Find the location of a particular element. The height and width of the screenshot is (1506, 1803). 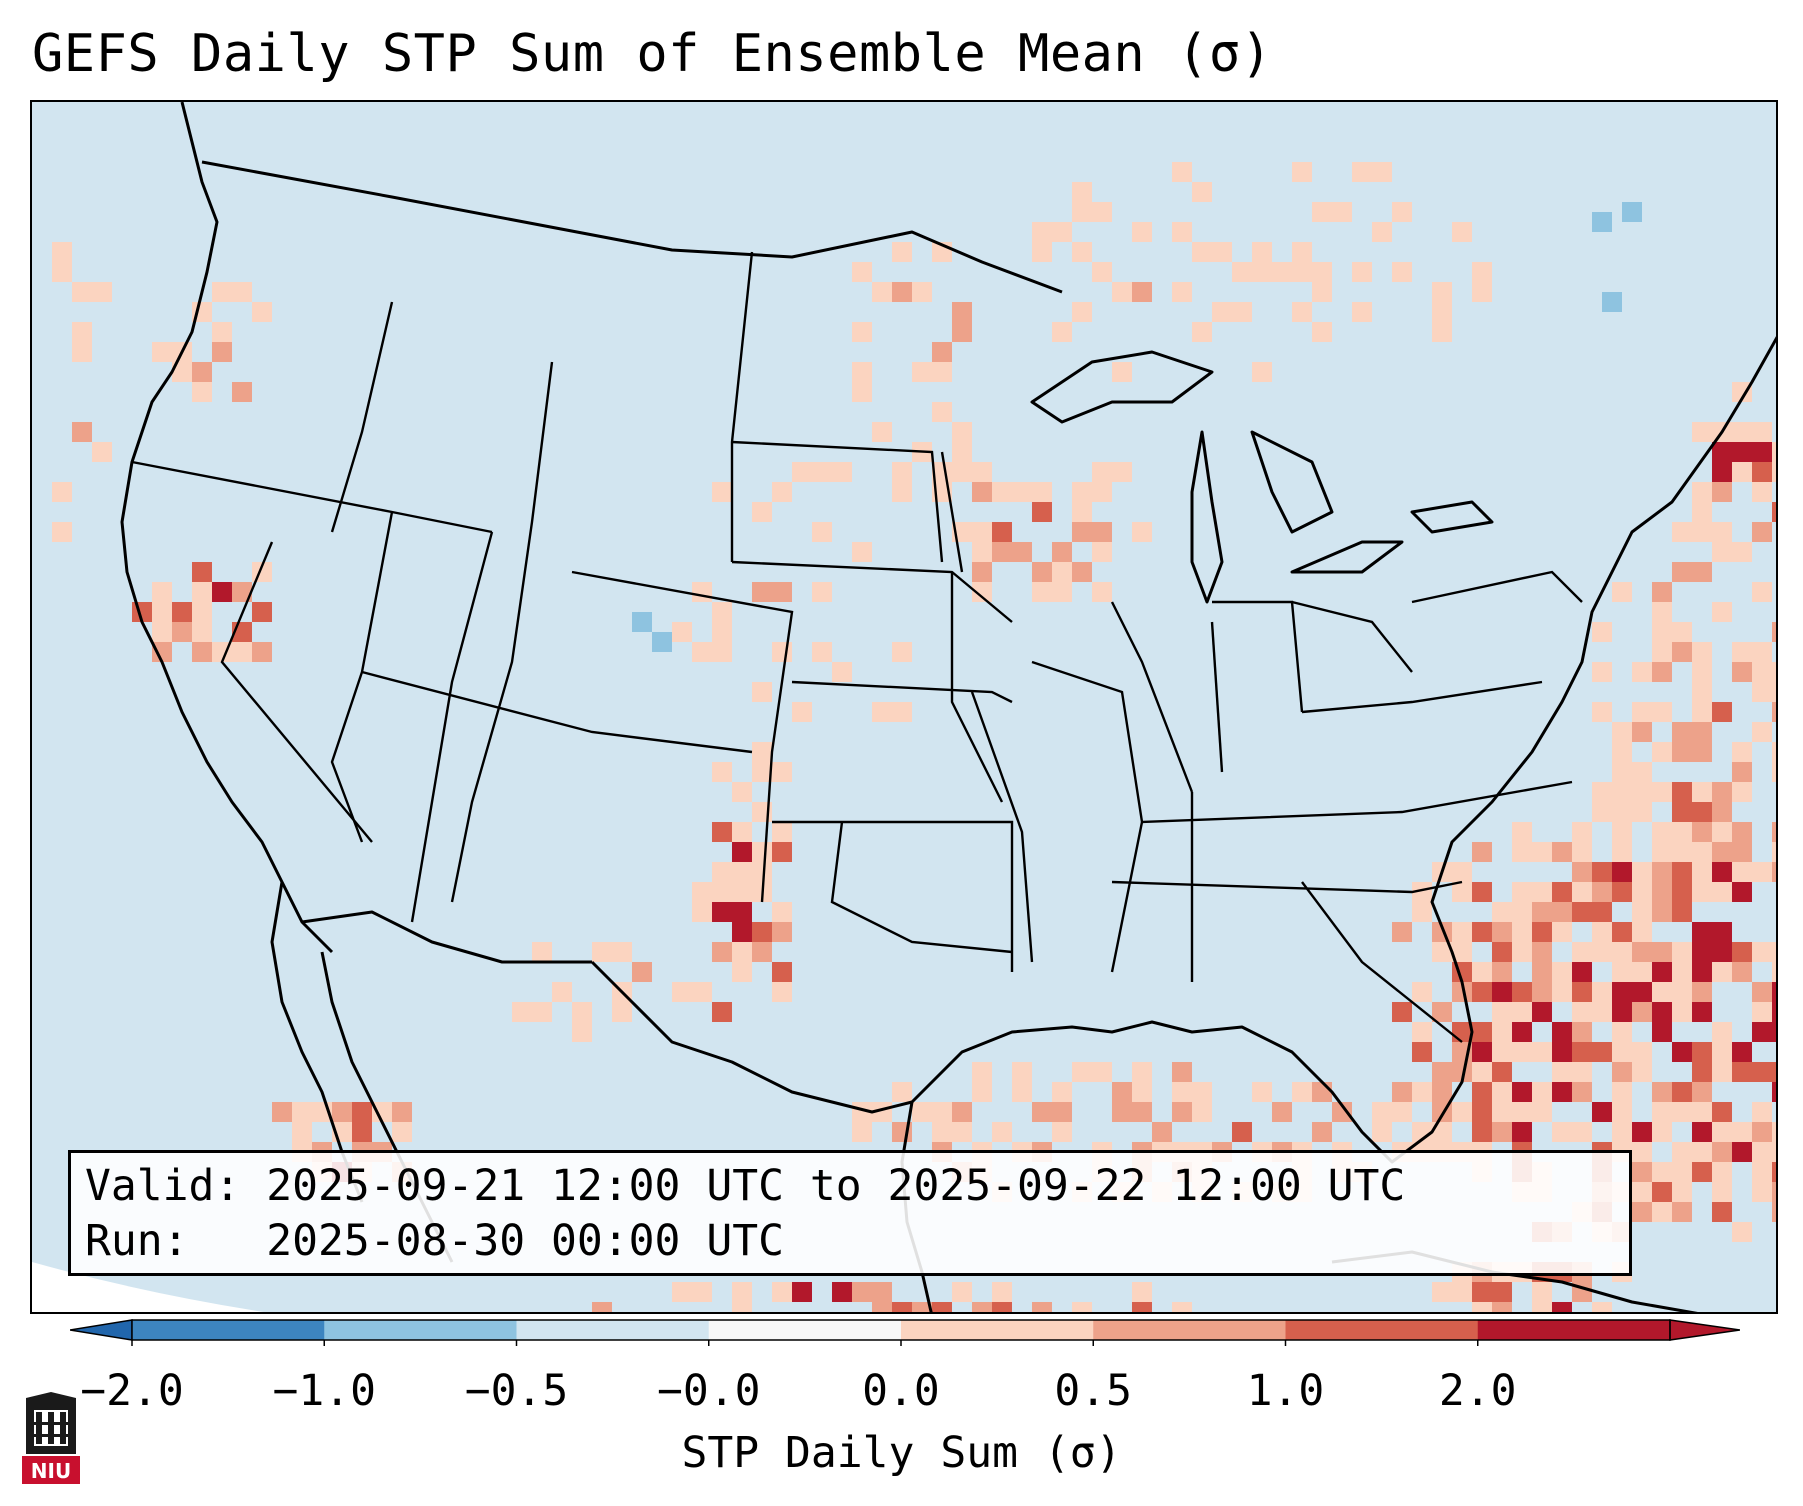

lake-huron is located at coordinates (1292, 482).